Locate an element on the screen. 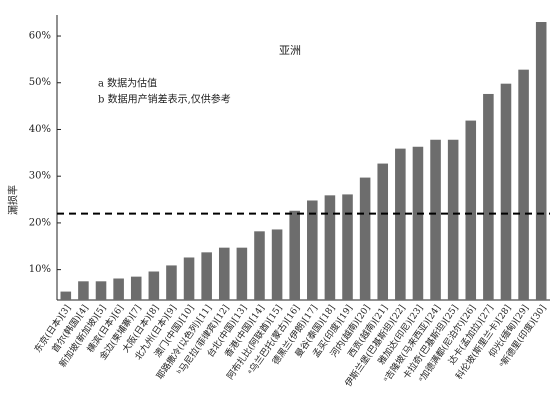  y-tick-label: 40% is located at coordinates (40, 129).